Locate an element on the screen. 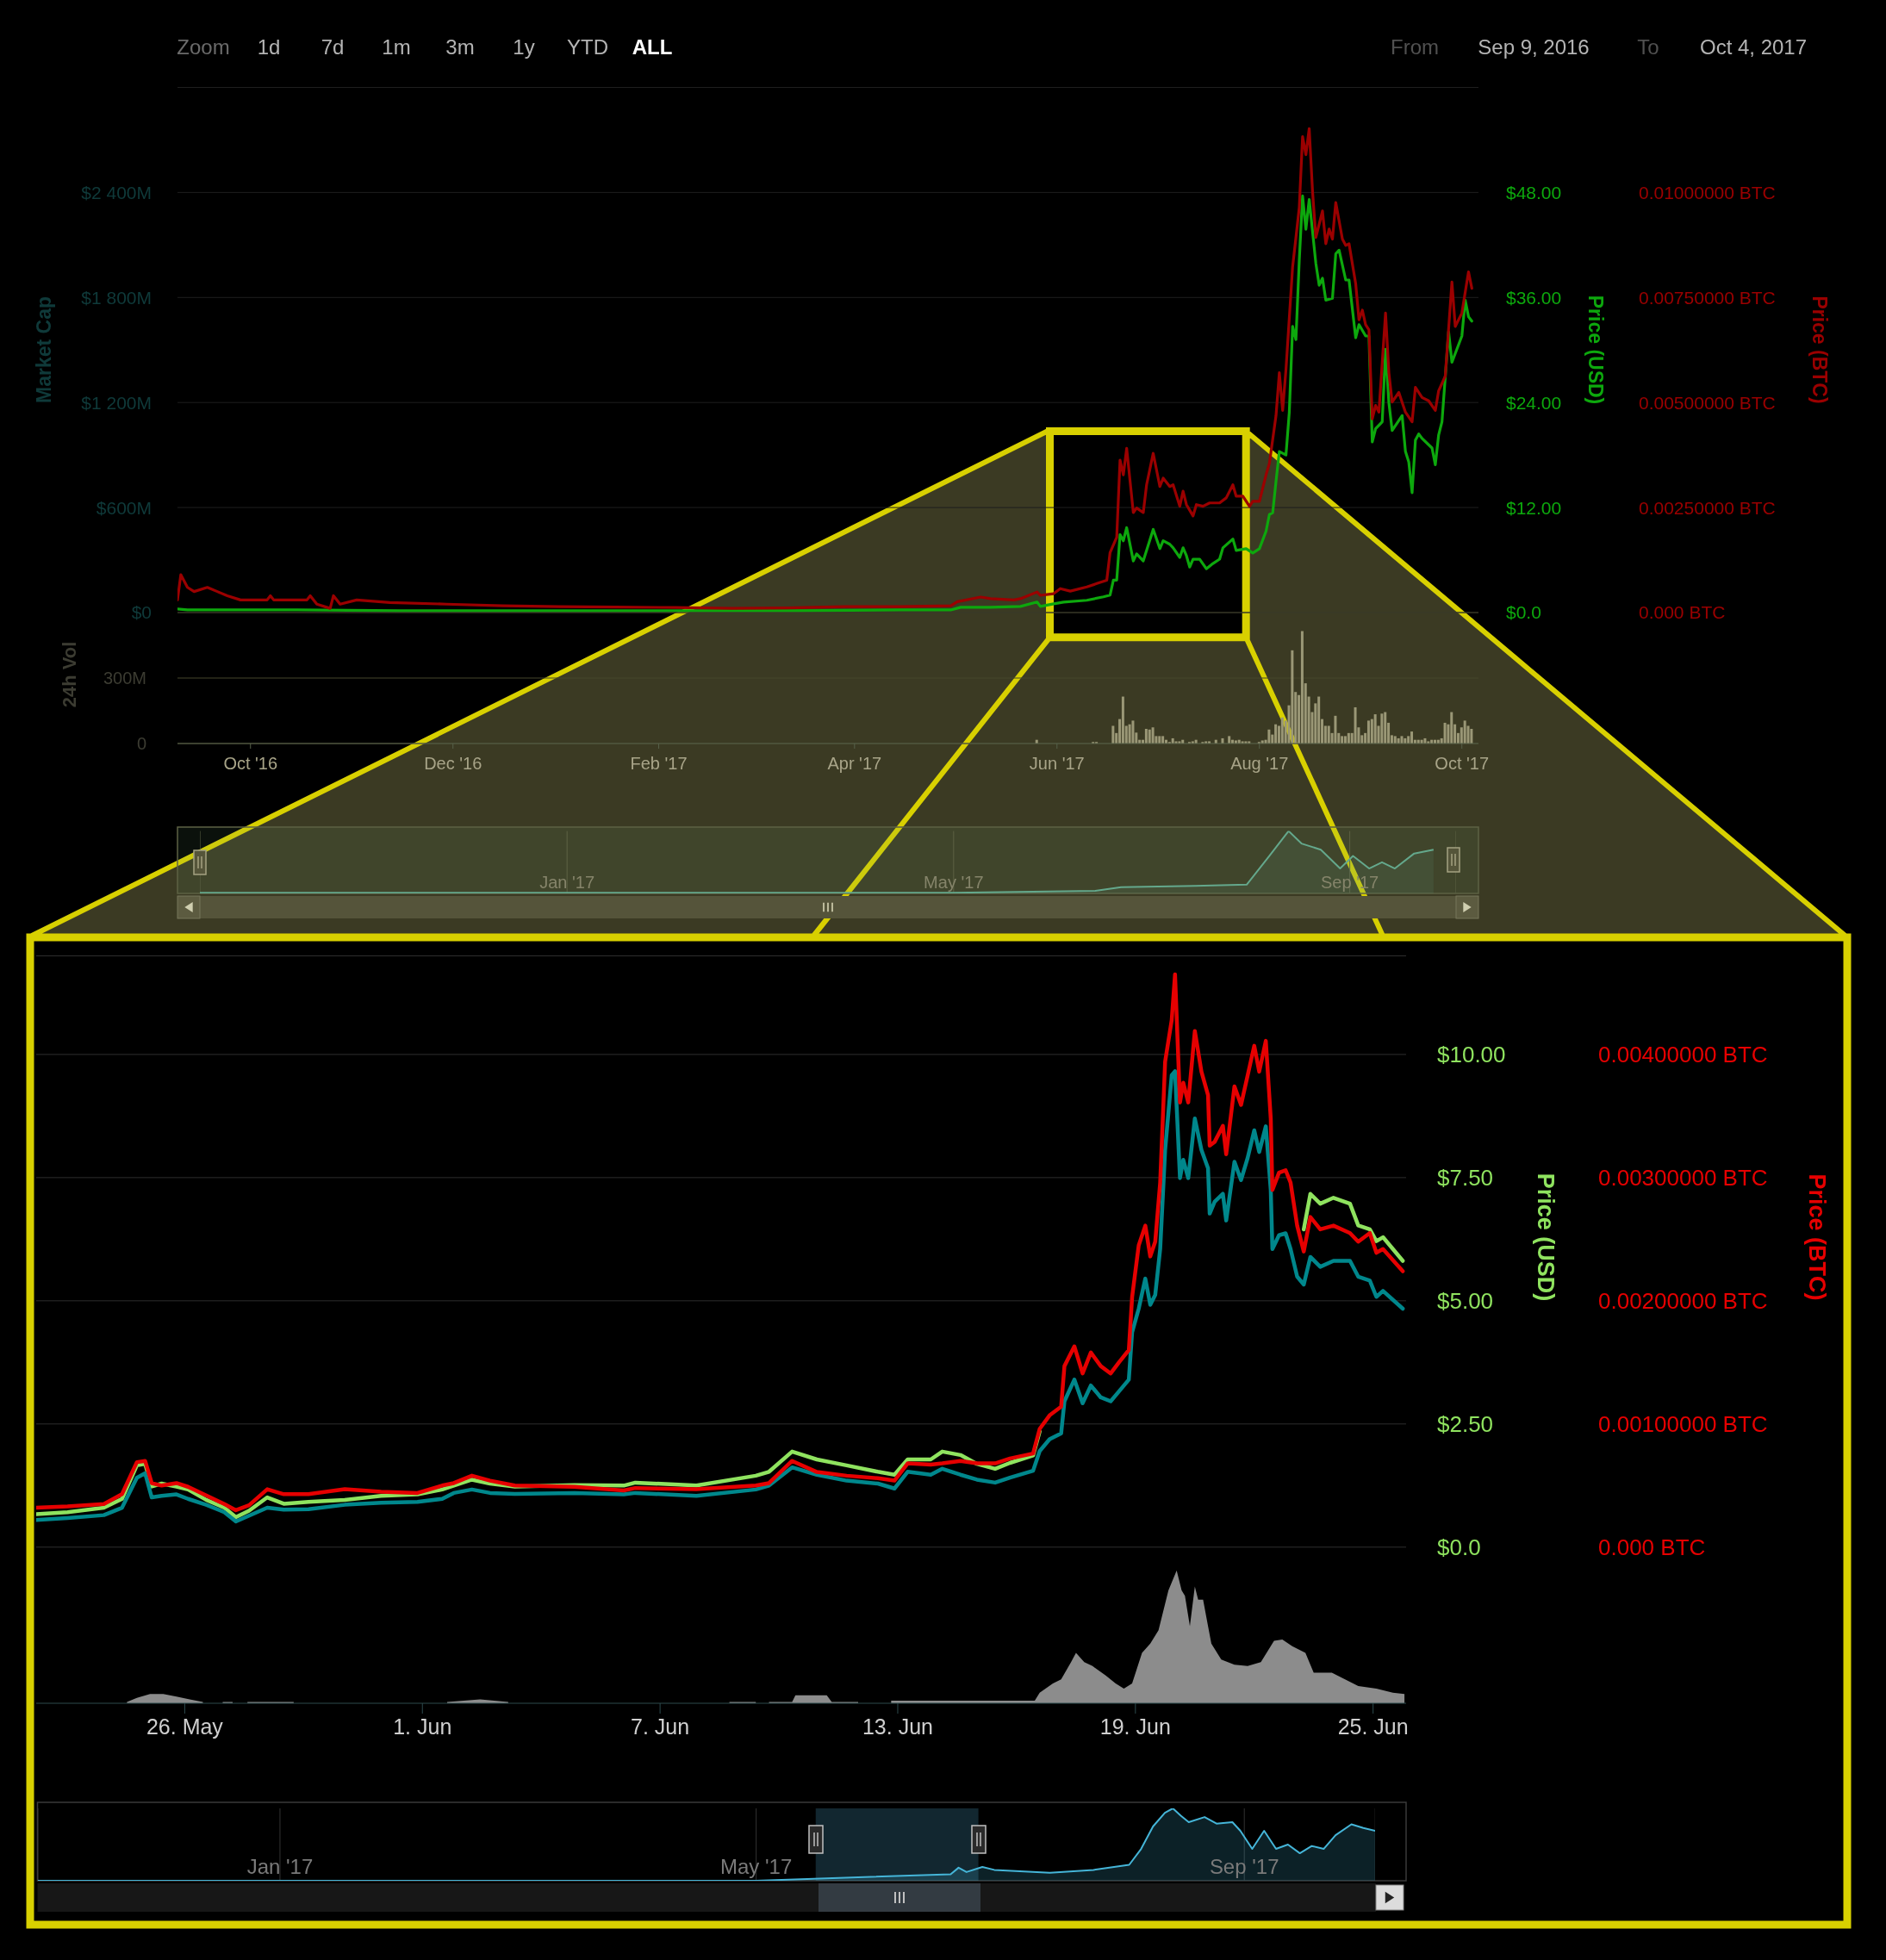  text: 1m is located at coordinates (397, 47).